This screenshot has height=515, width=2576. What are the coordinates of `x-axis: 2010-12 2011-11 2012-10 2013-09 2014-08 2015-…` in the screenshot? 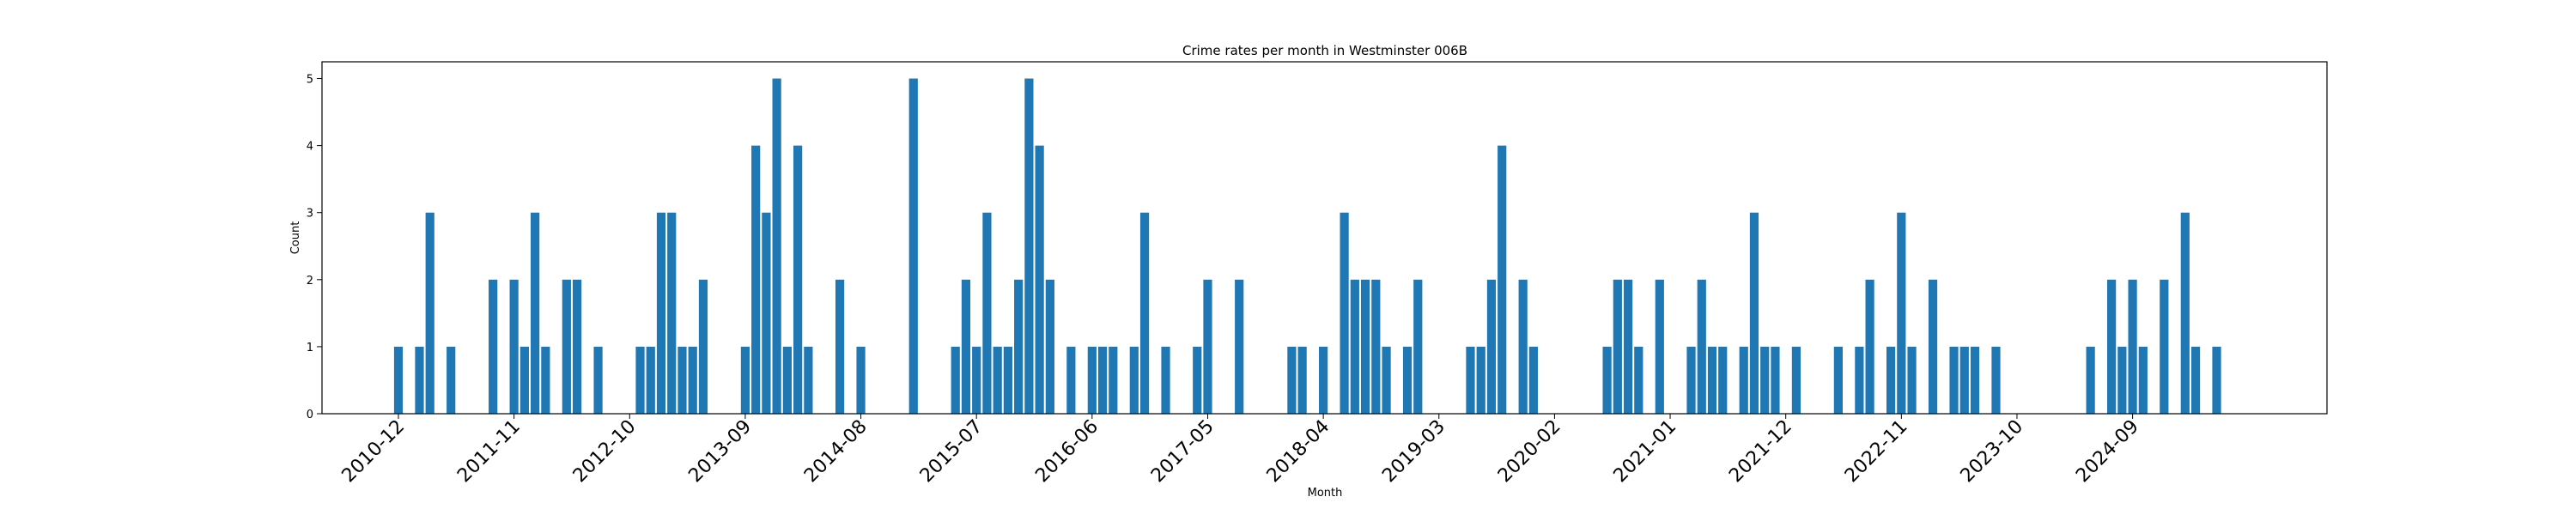 It's located at (1240, 450).